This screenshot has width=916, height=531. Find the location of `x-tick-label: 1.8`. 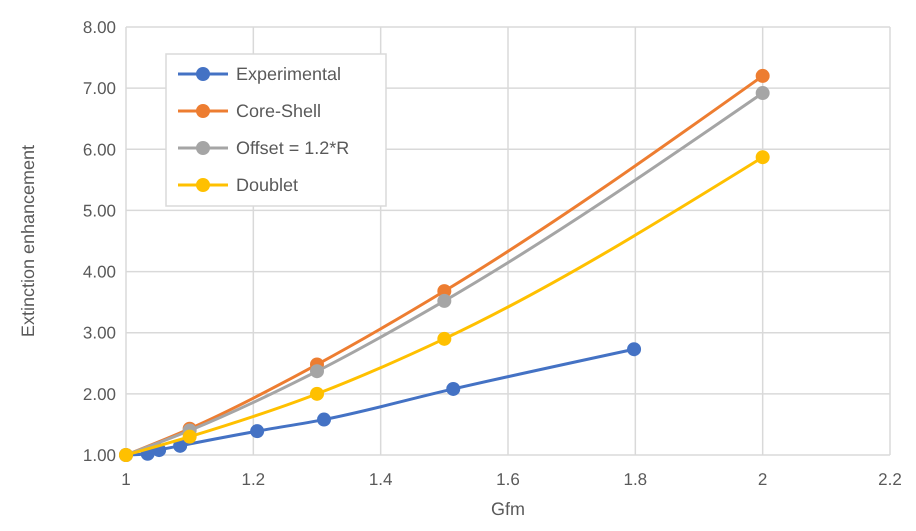

x-tick-label: 1.8 is located at coordinates (636, 479).